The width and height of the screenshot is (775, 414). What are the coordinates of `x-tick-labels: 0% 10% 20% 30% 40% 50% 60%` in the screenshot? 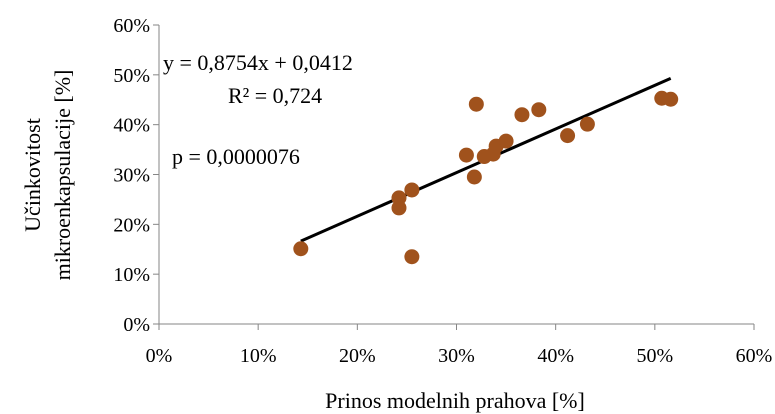 It's located at (459, 356).